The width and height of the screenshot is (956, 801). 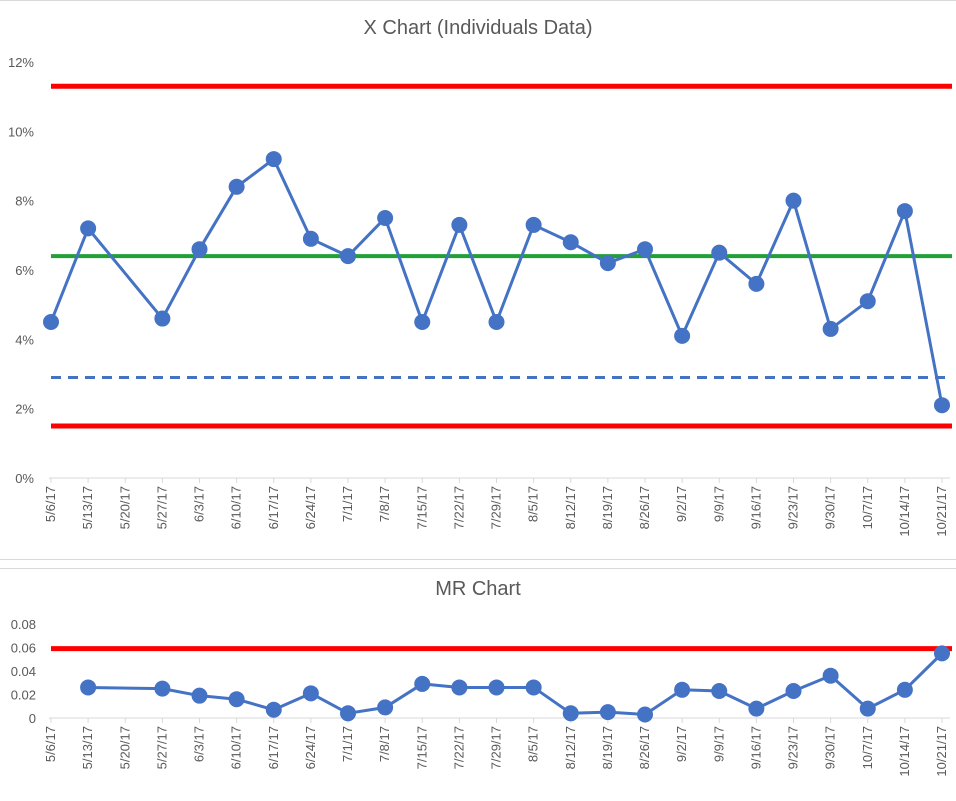 What do you see at coordinates (755, 507) in the screenshot?
I see `x-tick-label: 9/16/17` at bounding box center [755, 507].